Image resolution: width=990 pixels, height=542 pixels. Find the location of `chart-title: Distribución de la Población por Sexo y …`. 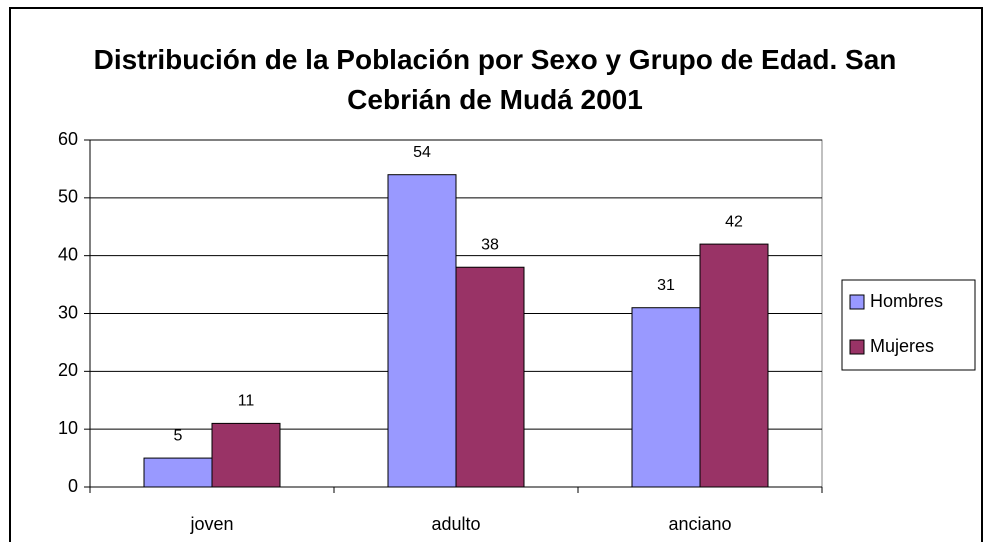

chart-title: Distribución de la Población por Sexo y … is located at coordinates (495, 79).